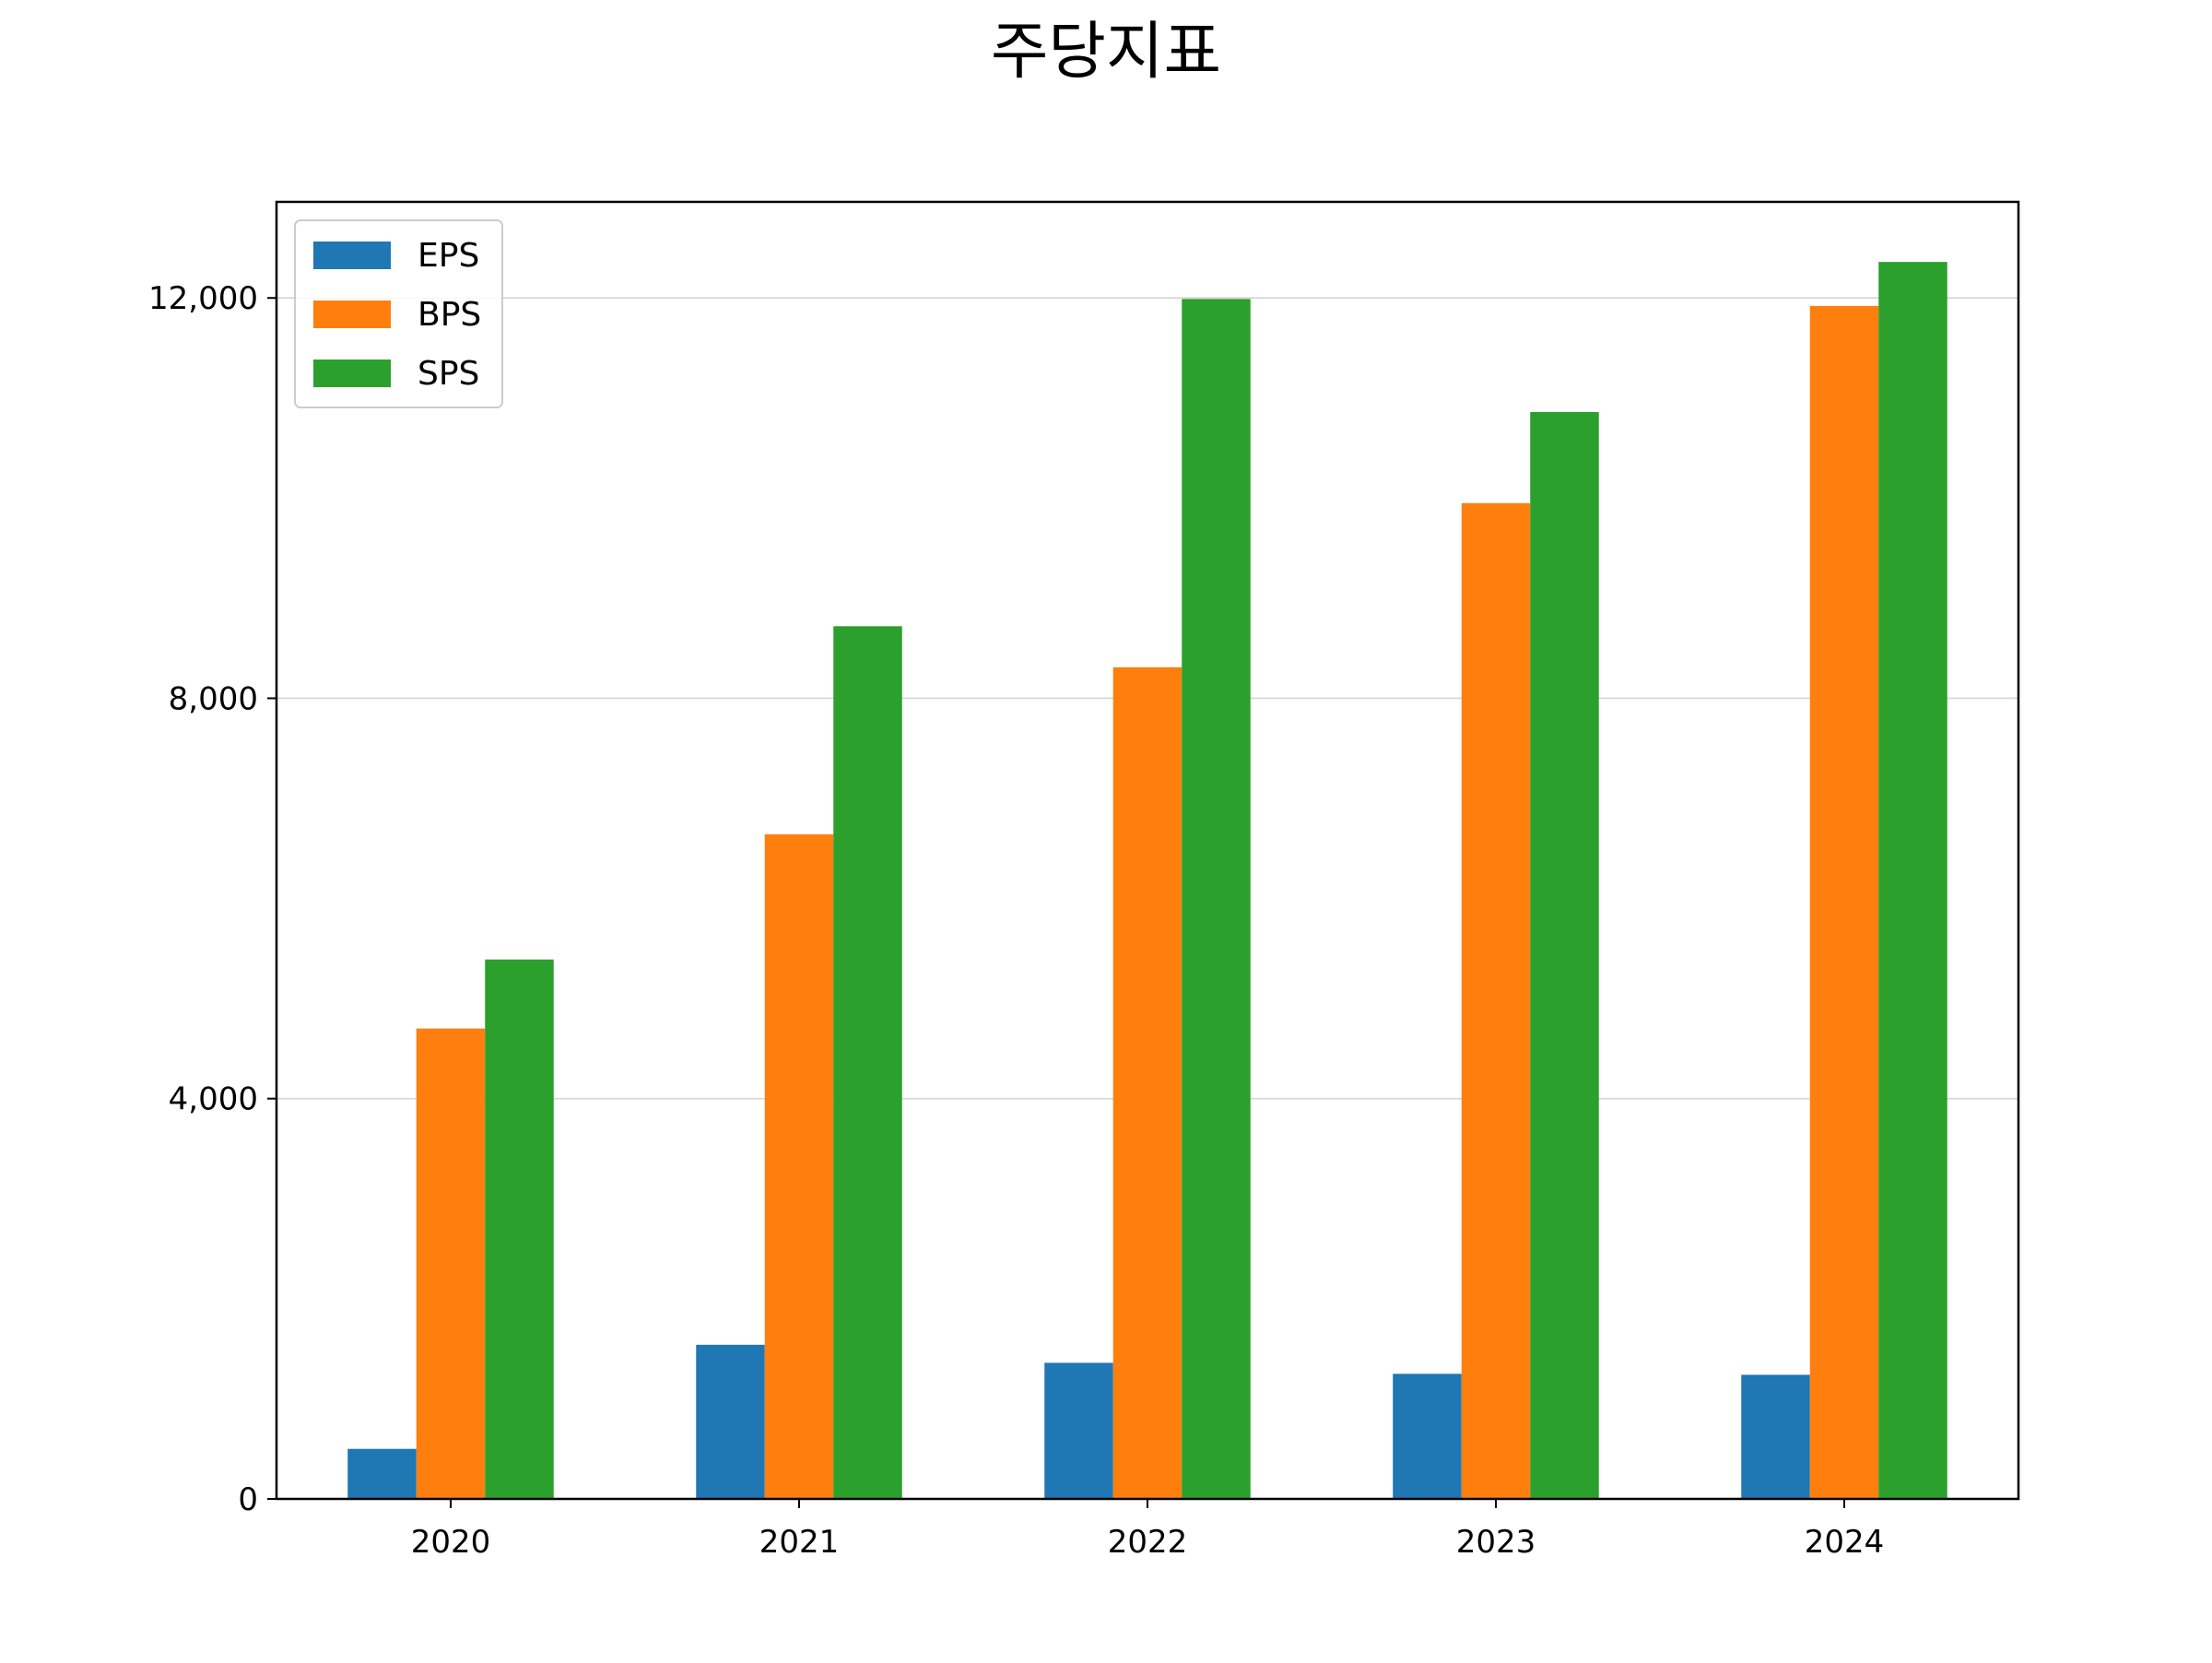 This screenshot has width=2212, height=1663. I want to click on bar-bps-2023, so click(1496, 1001).